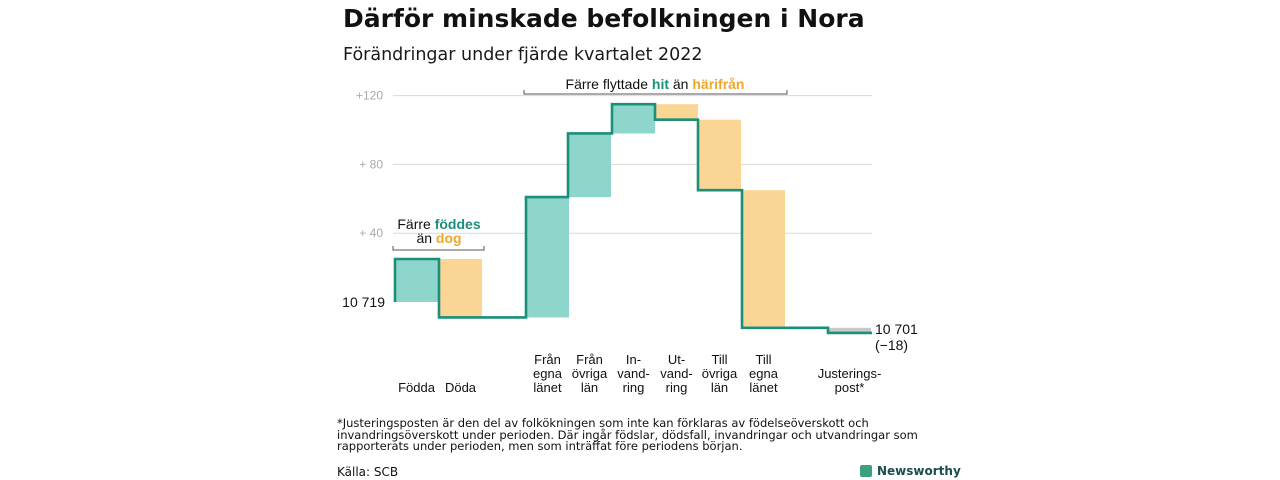 This screenshot has width=1280, height=480. I want to click on category-label: In-vand-ring, so click(633, 373).